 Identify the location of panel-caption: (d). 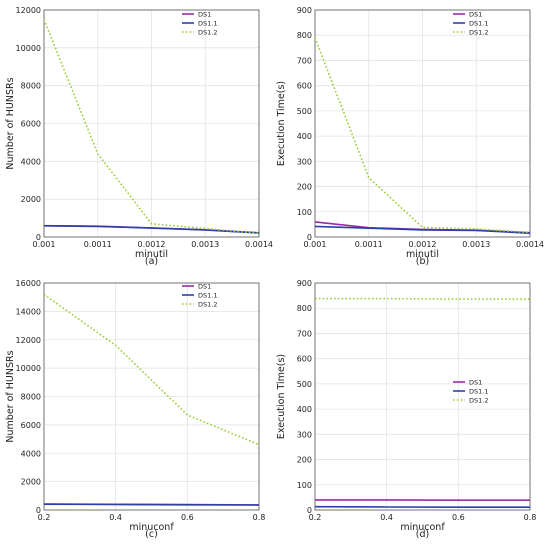
(422, 534).